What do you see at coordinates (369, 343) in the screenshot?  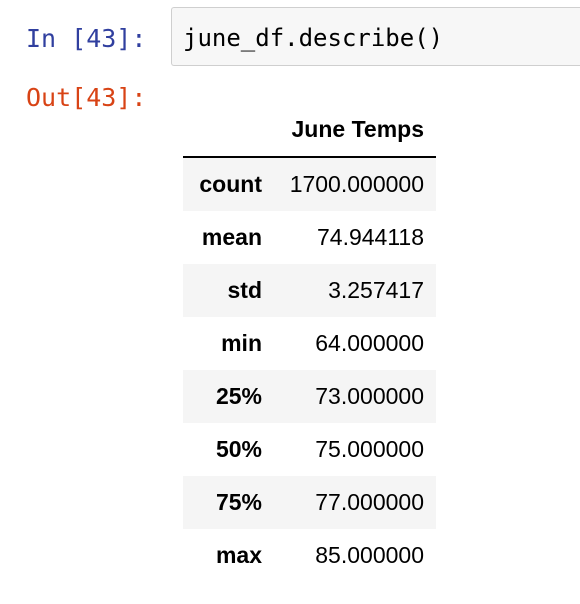 I see `row-value: 64.000000` at bounding box center [369, 343].